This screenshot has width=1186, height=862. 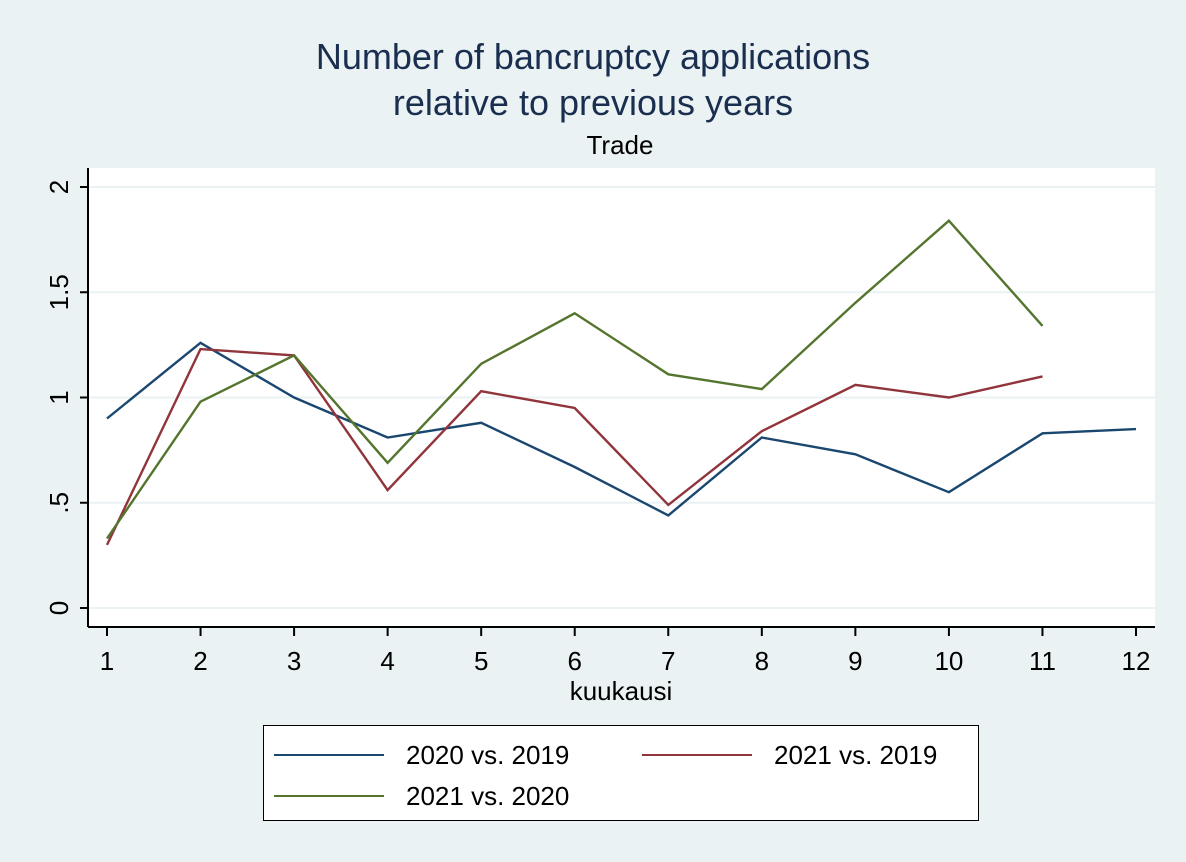 I want to click on x-tick-label: 1, so click(x=107, y=661).